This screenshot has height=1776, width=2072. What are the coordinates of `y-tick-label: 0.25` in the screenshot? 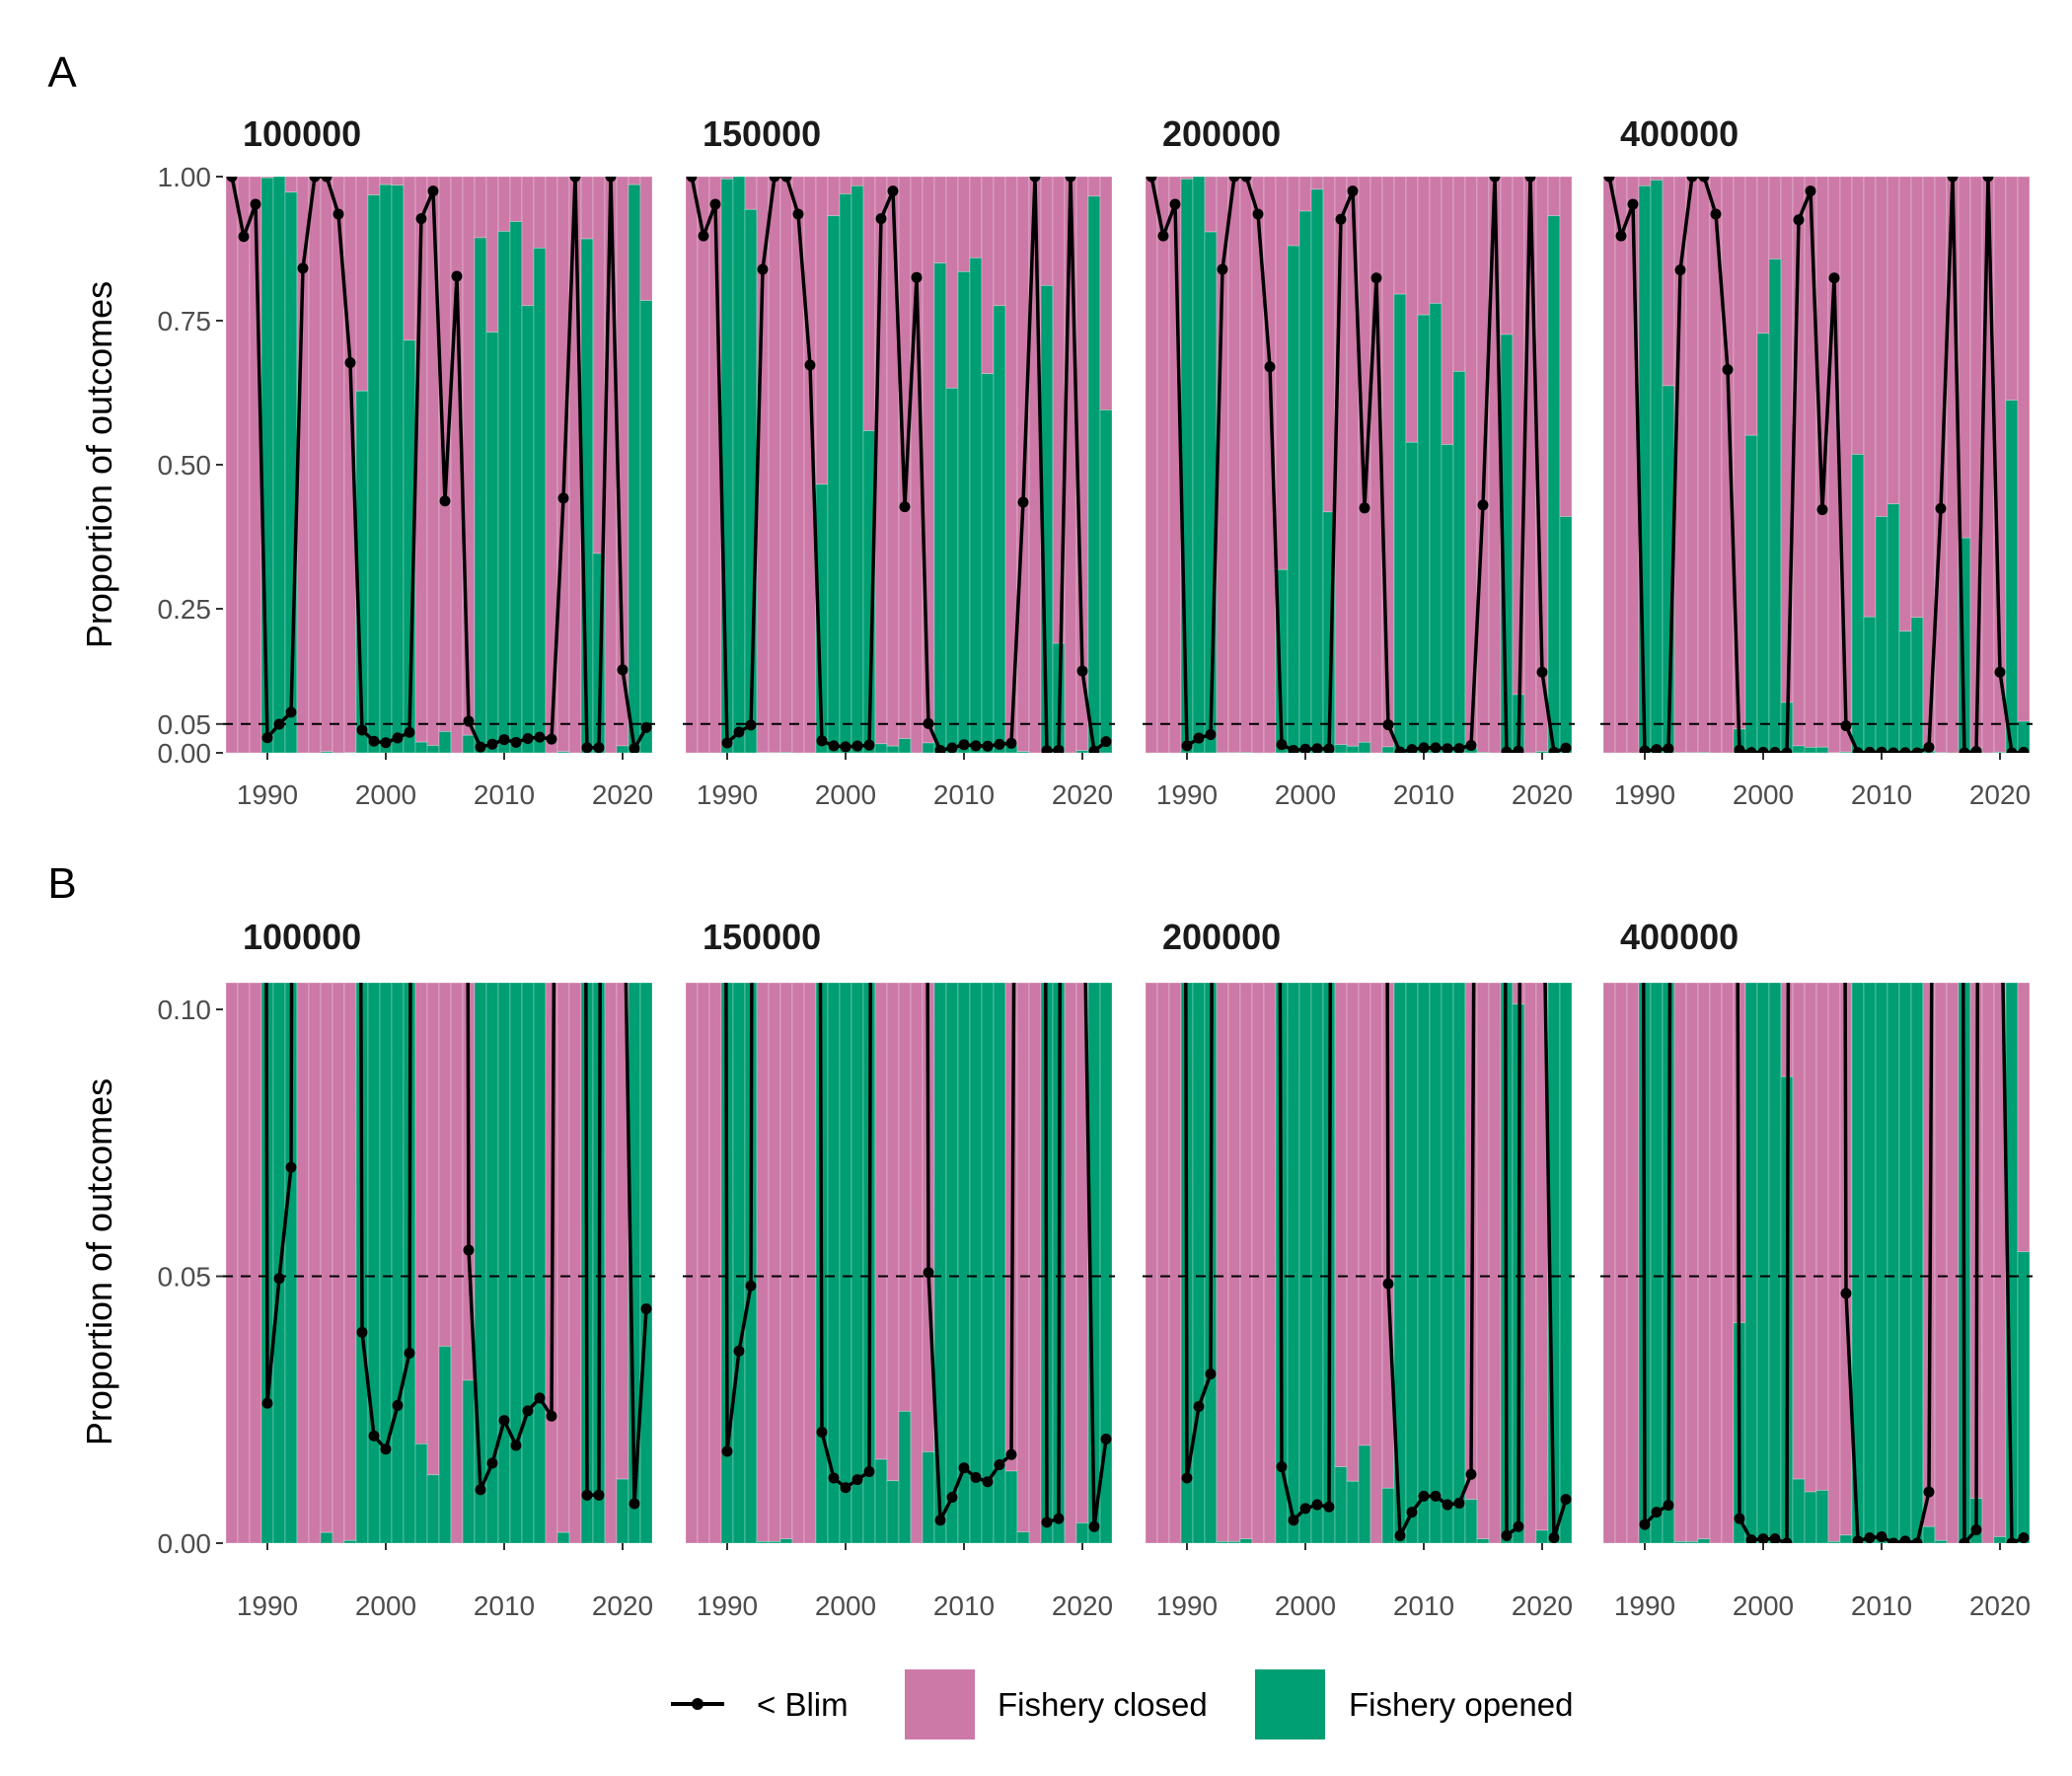 It's located at (185, 610).